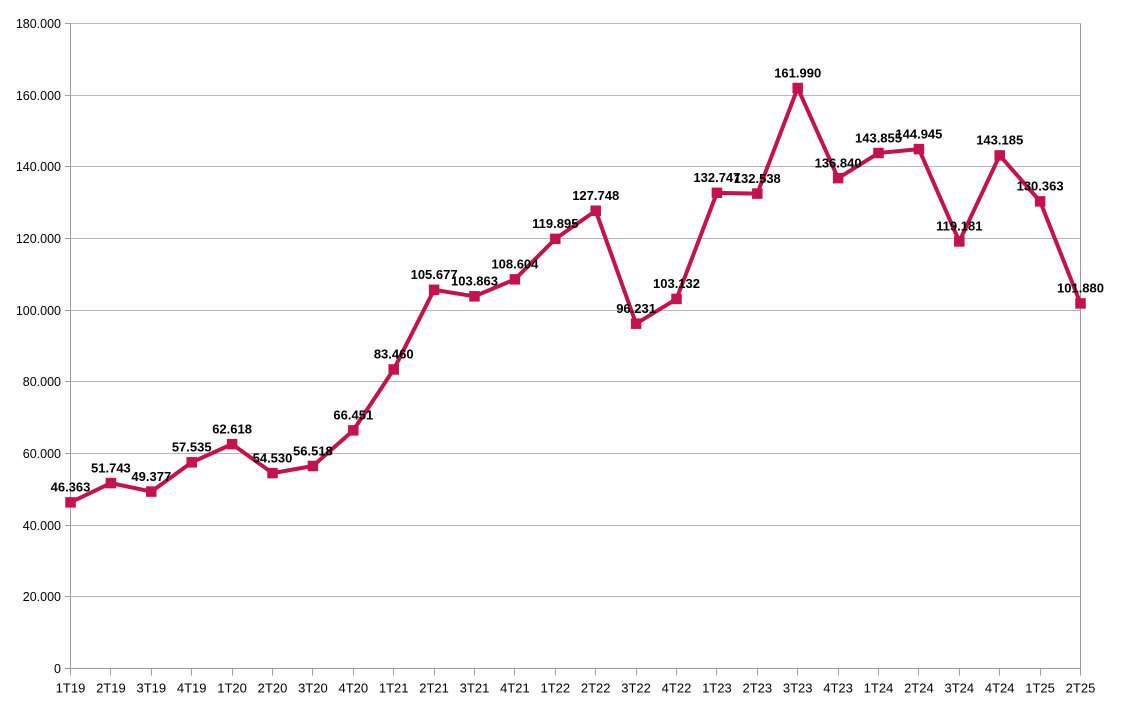  What do you see at coordinates (838, 688) in the screenshot?
I see `svg-text: 4T23` at bounding box center [838, 688].